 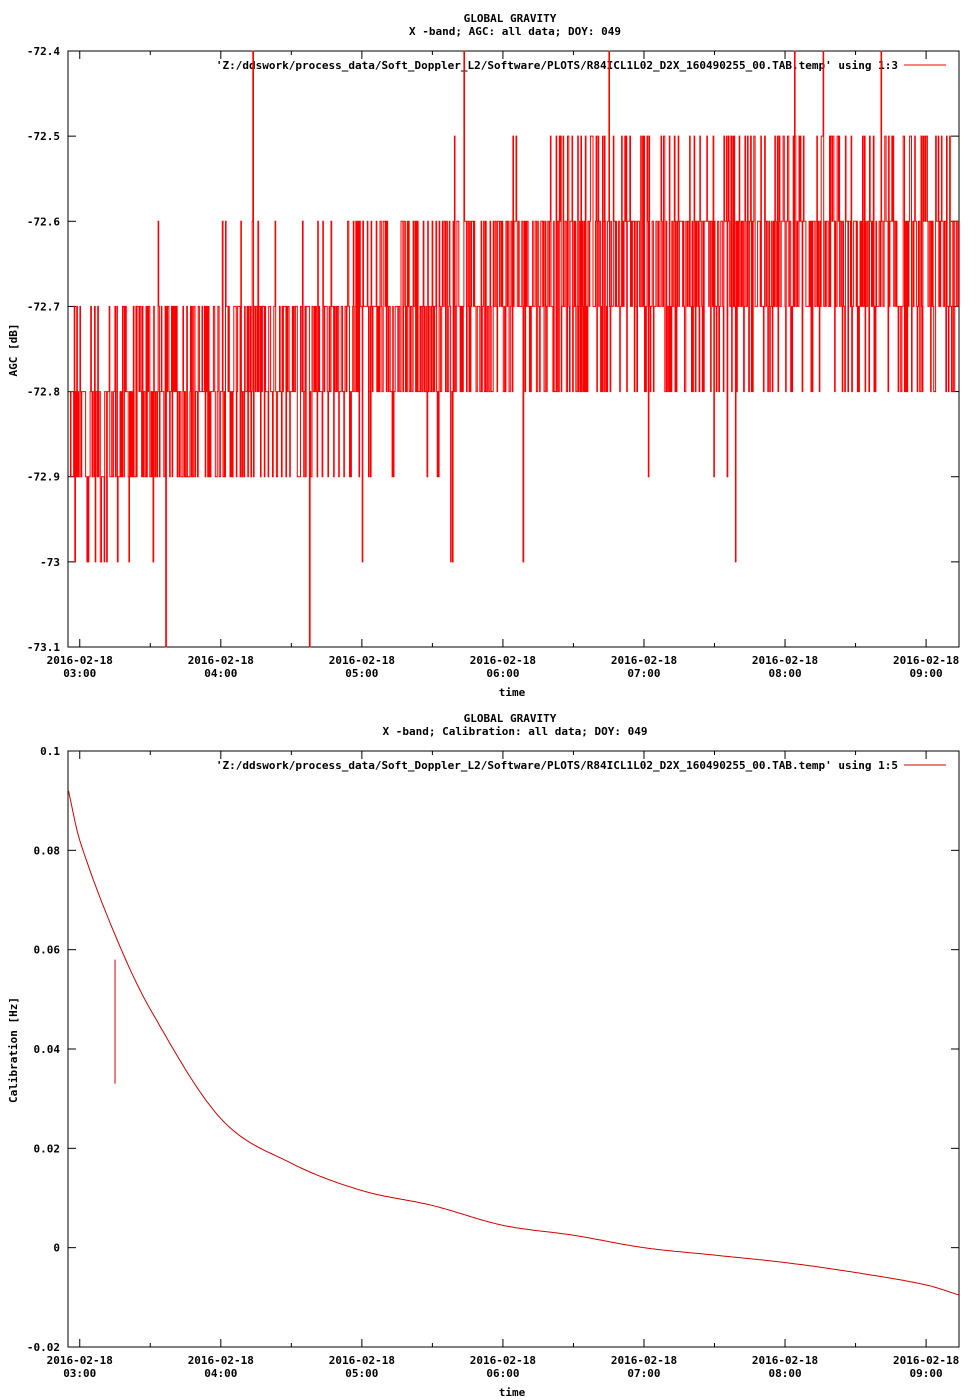 I want to click on y-tick-label: -72.8, so click(x=43, y=392).